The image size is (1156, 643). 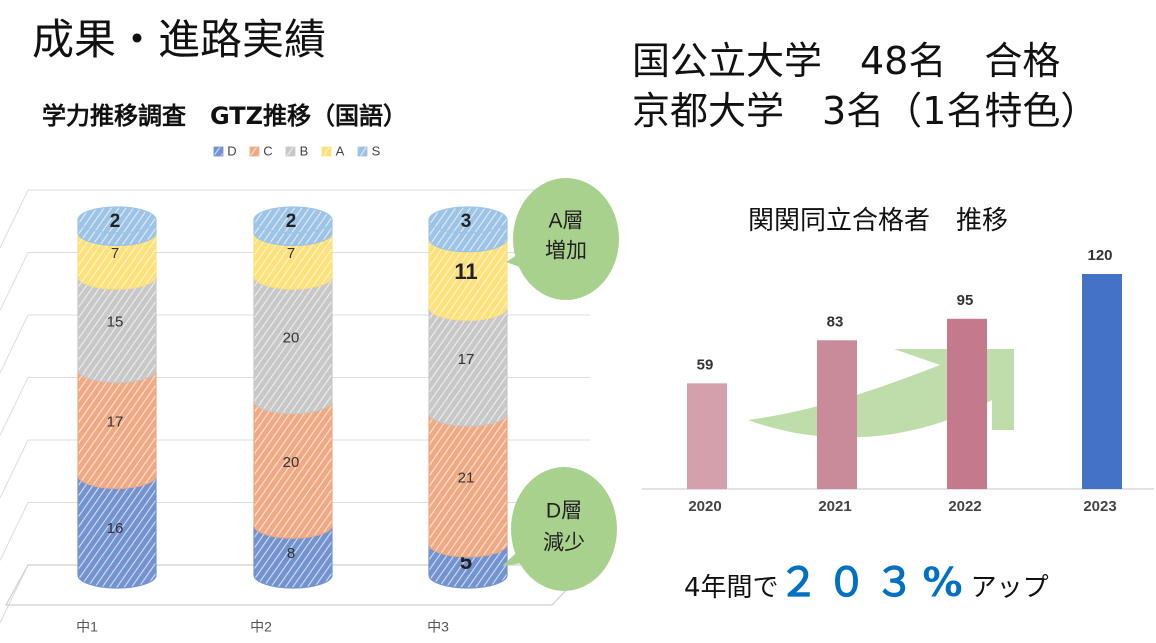 What do you see at coordinates (87, 627) in the screenshot?
I see `x-tick-label: 中1` at bounding box center [87, 627].